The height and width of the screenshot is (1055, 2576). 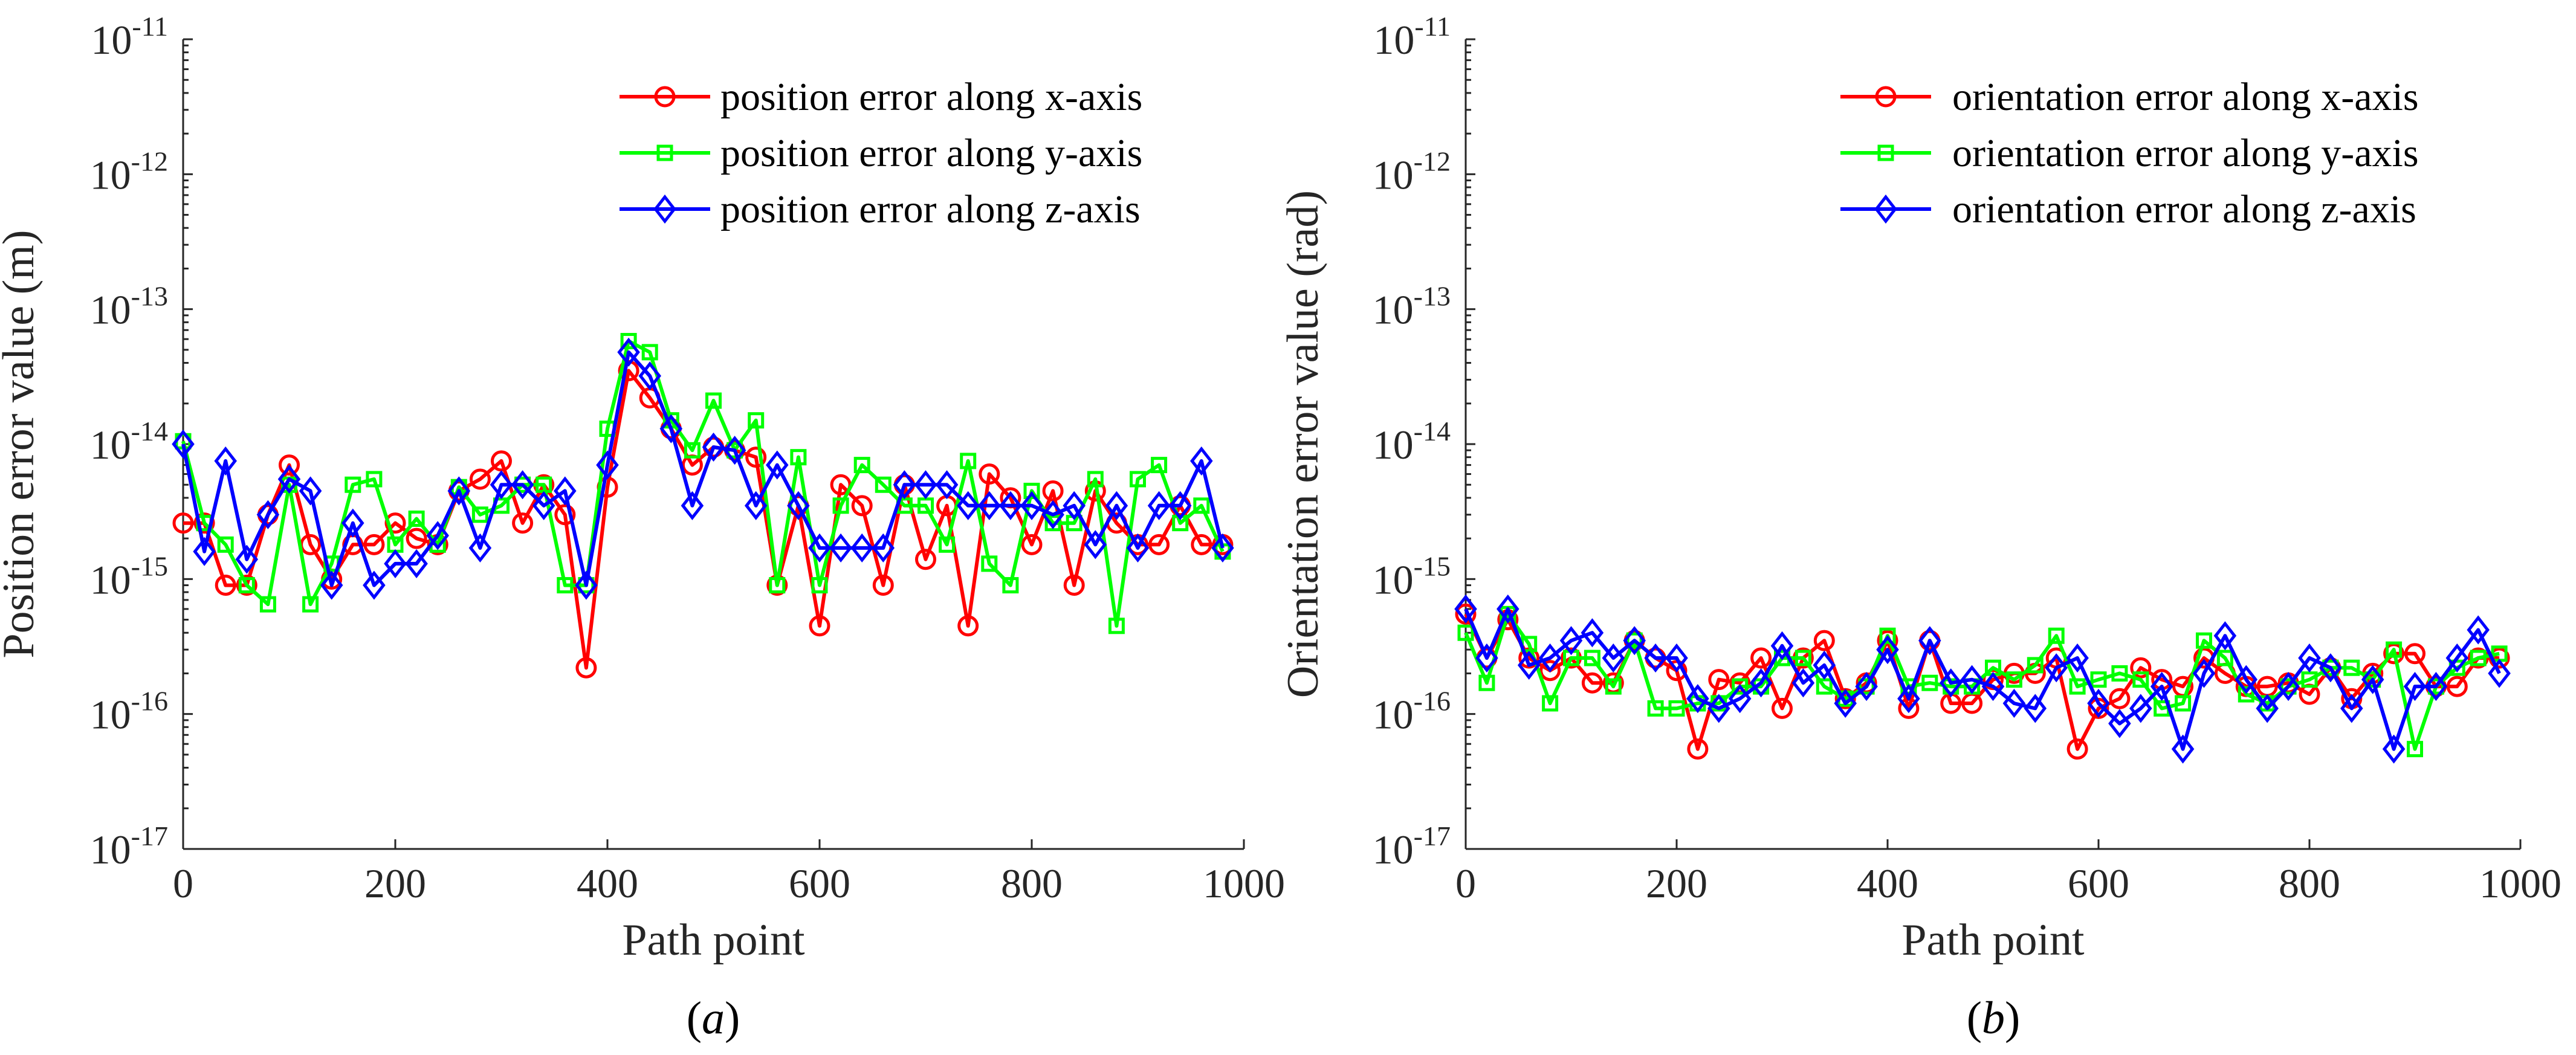 What do you see at coordinates (1432, 701) in the screenshot?
I see `y-tick-exponent: -16` at bounding box center [1432, 701].